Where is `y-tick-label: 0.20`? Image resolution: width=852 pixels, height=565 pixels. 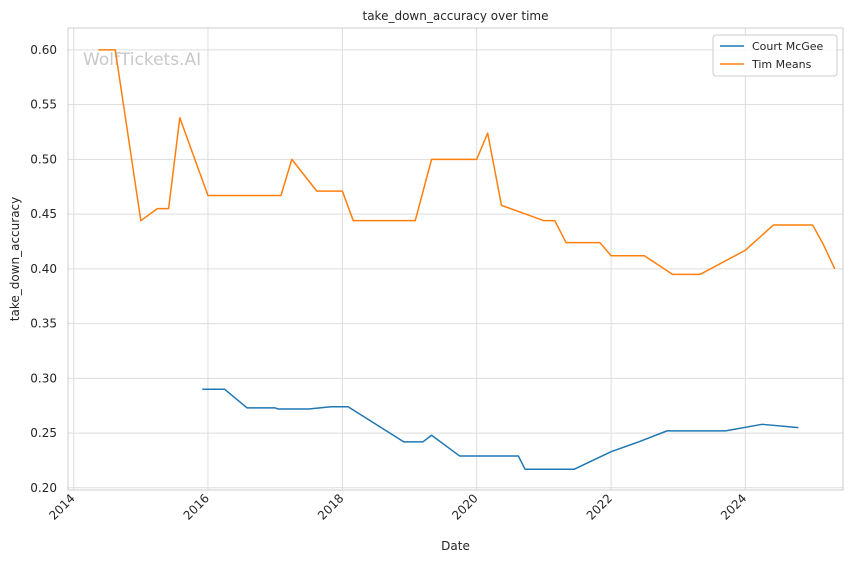
y-tick-label: 0.20 is located at coordinates (43, 488).